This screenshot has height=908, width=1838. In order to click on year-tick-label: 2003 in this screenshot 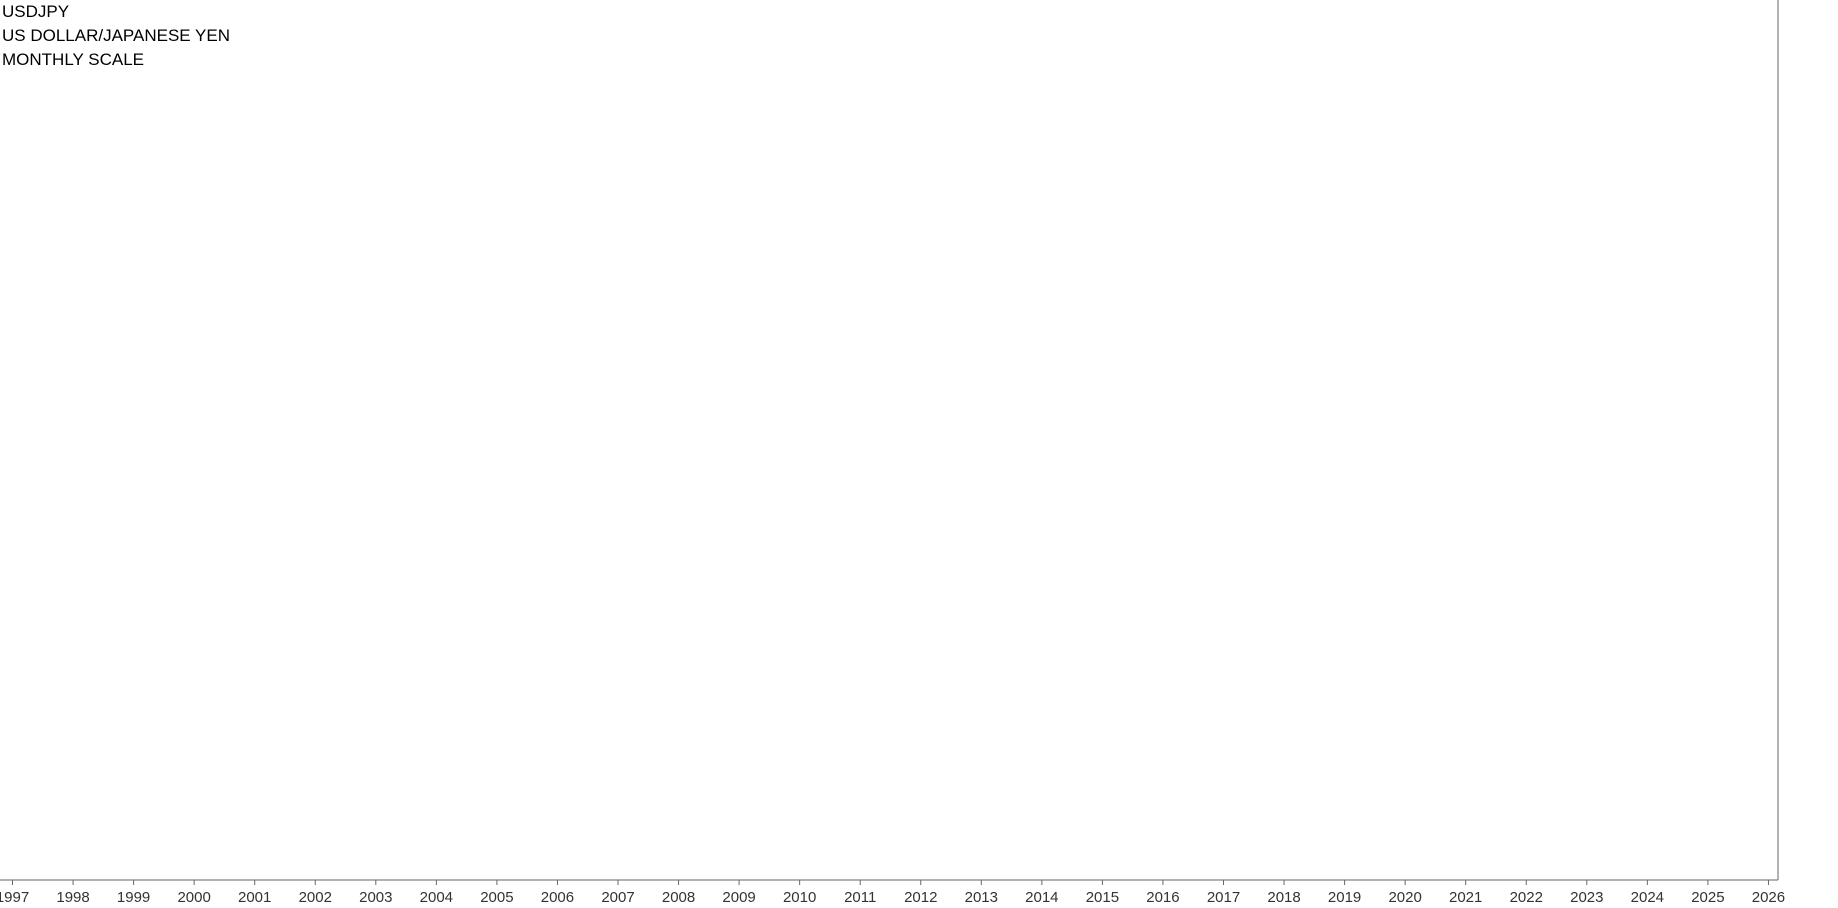, I will do `click(375, 897)`.